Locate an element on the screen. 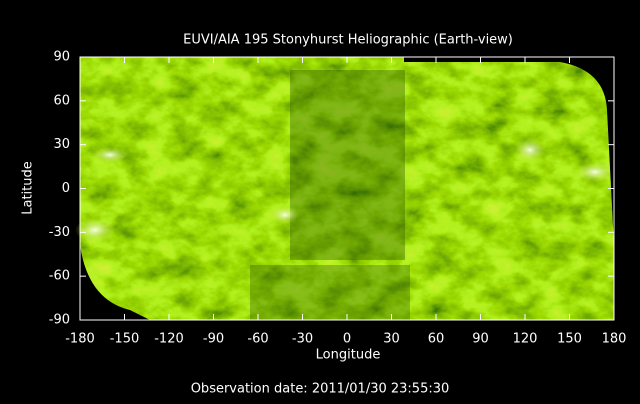  y-axis-label: Latitude is located at coordinates (28, 188).